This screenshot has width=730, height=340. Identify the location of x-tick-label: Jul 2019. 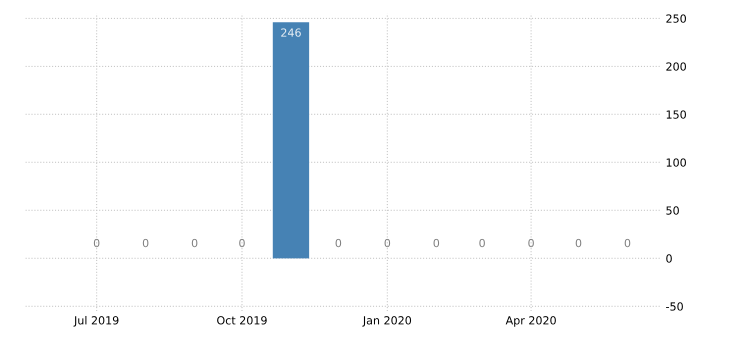
(95, 321).